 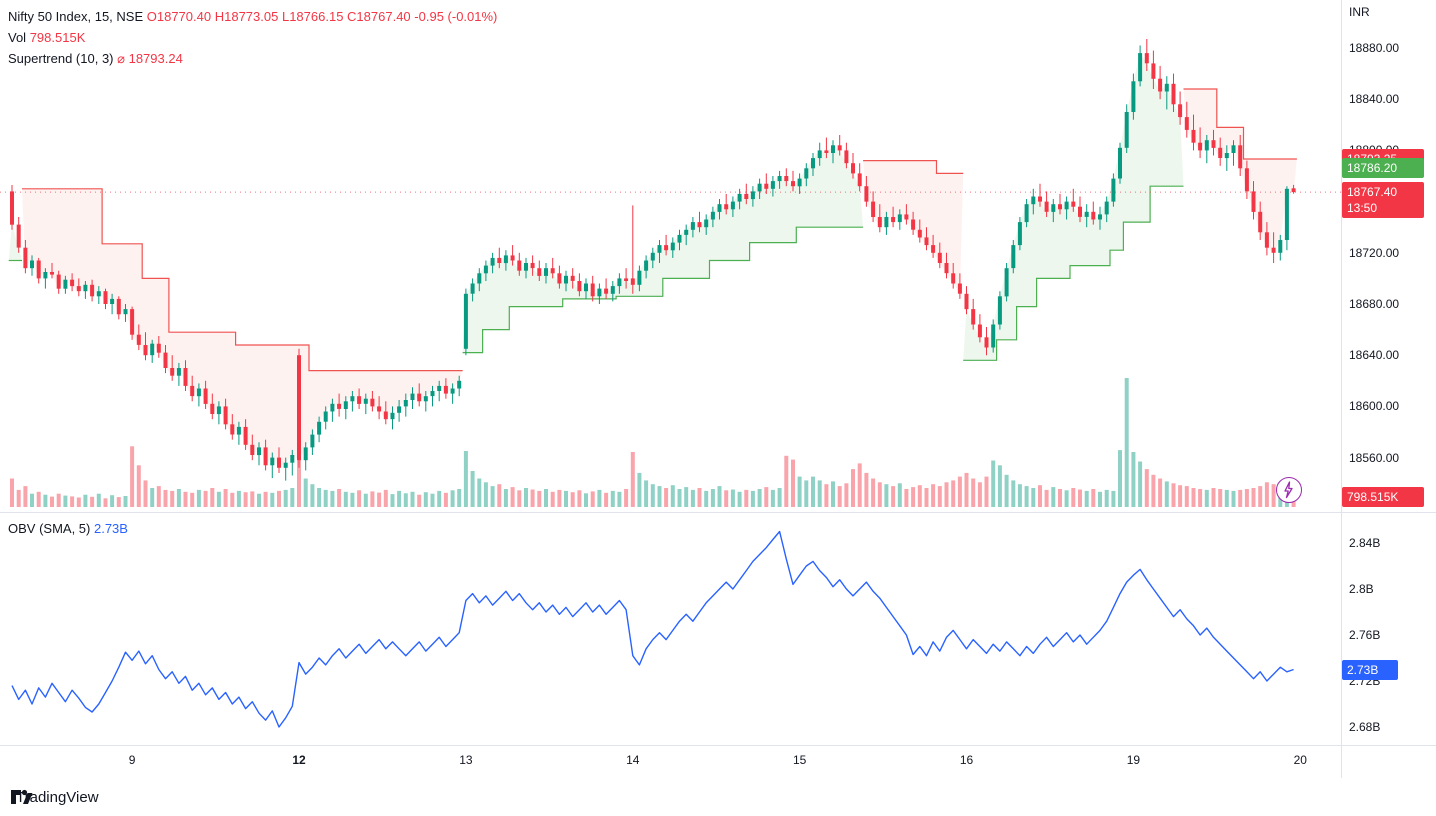 What do you see at coordinates (121, 58) in the screenshot?
I see `supertrend-symbol-icon: ⌀` at bounding box center [121, 58].